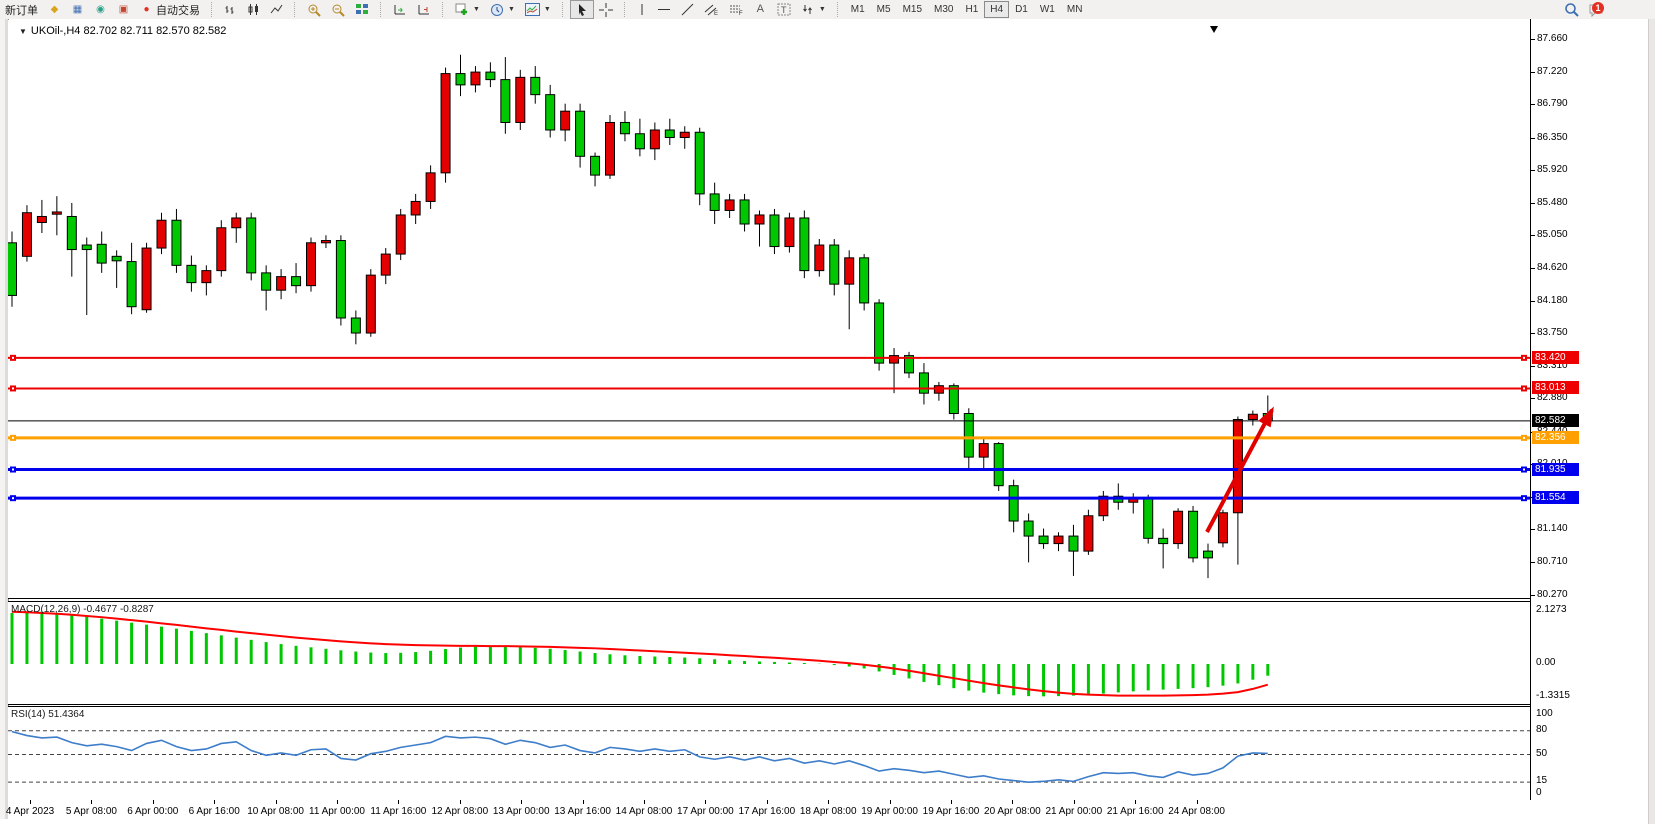 Image resolution: width=1655 pixels, height=824 pixels. Describe the element at coordinates (711, 9) in the screenshot. I see `equidistant-channel-tool: E` at that location.